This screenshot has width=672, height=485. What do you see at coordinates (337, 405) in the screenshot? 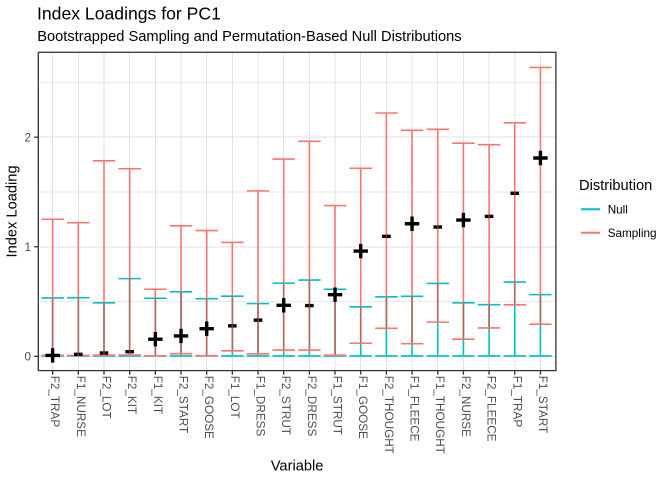
I see `svg-text: F1_STRUT` at bounding box center [337, 405].